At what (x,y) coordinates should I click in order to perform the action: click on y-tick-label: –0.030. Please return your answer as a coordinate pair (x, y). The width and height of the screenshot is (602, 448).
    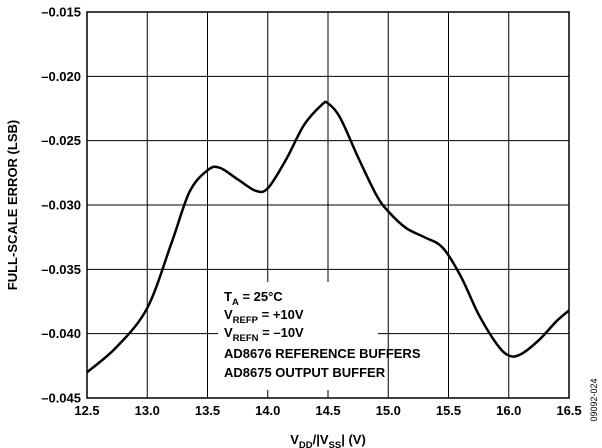
    Looking at the image, I should click on (61, 205).